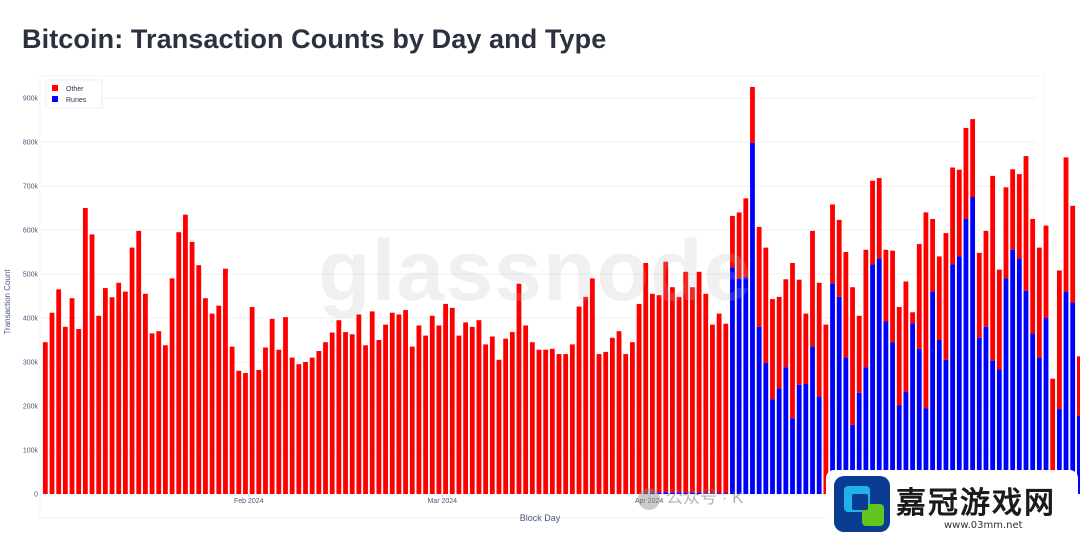  Describe the element at coordinates (75, 89) in the screenshot. I see `legend-label-other: Other` at that location.